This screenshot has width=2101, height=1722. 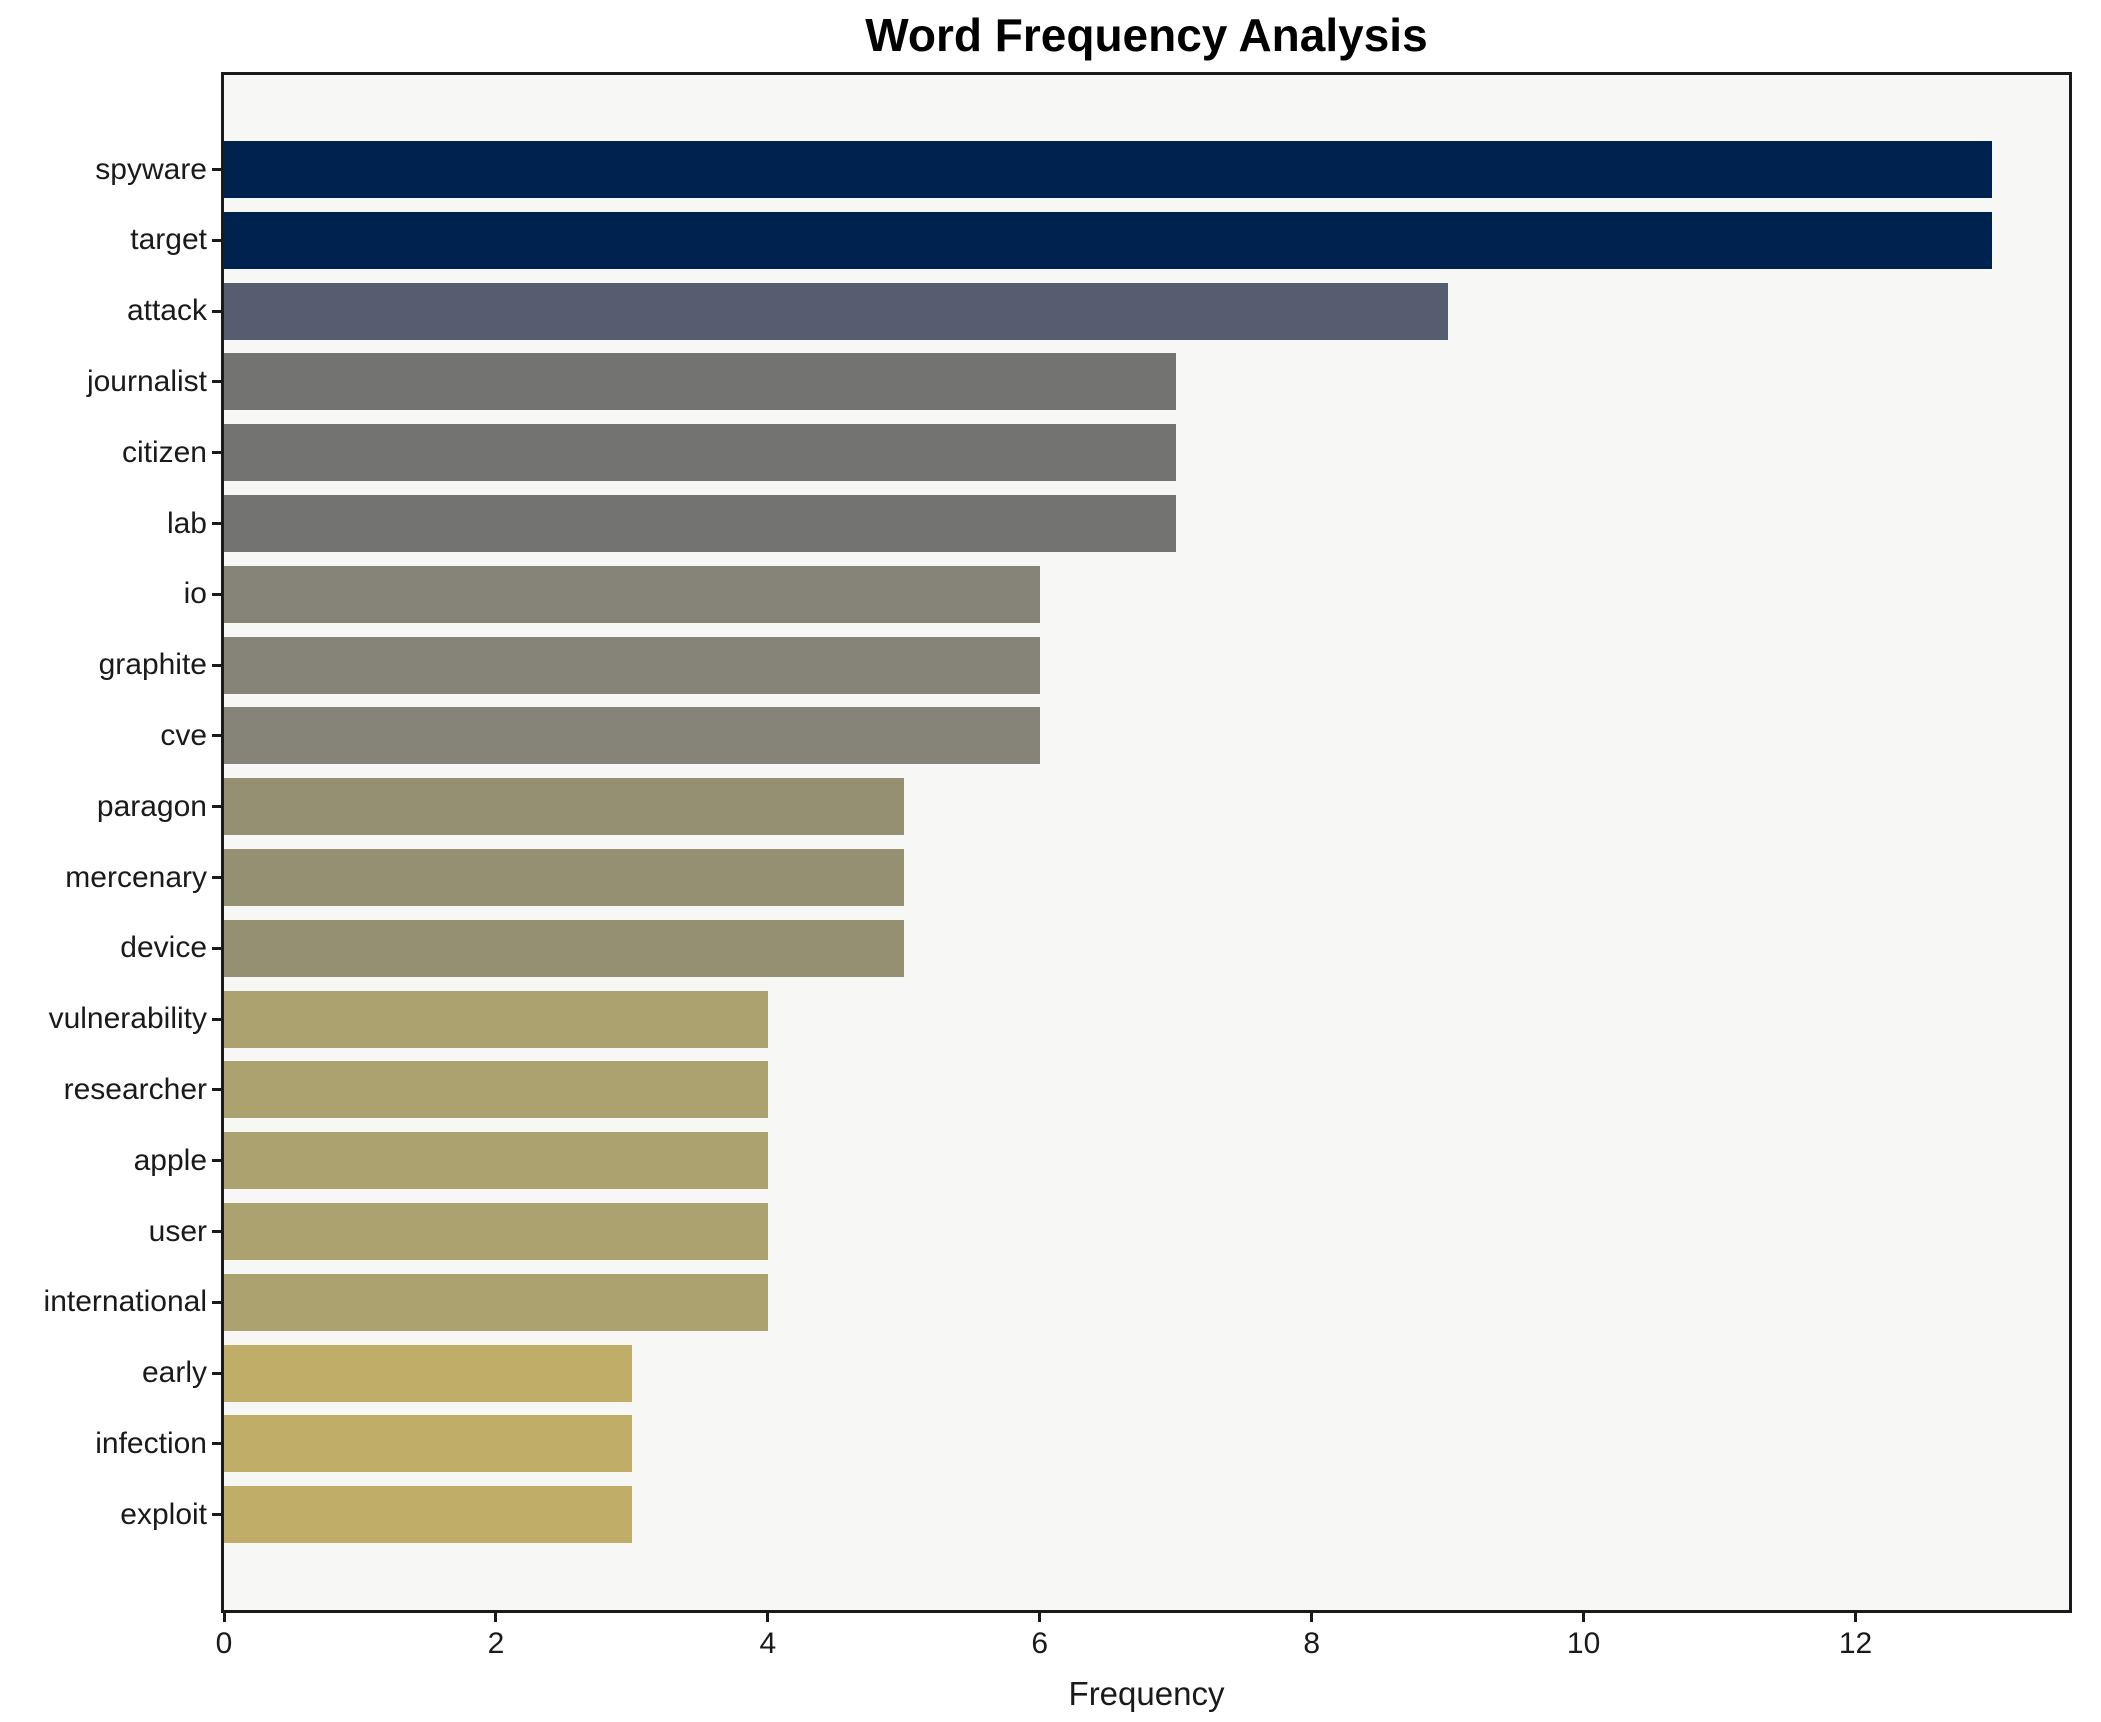 What do you see at coordinates (496, 1231) in the screenshot?
I see `bar-user` at bounding box center [496, 1231].